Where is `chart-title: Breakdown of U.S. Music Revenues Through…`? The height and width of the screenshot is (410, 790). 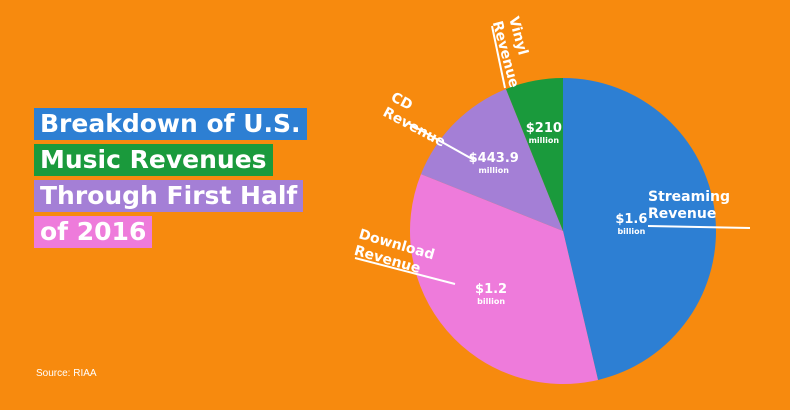 chart-title: Breakdown of U.S. Music Revenues Through… is located at coordinates (170, 180).